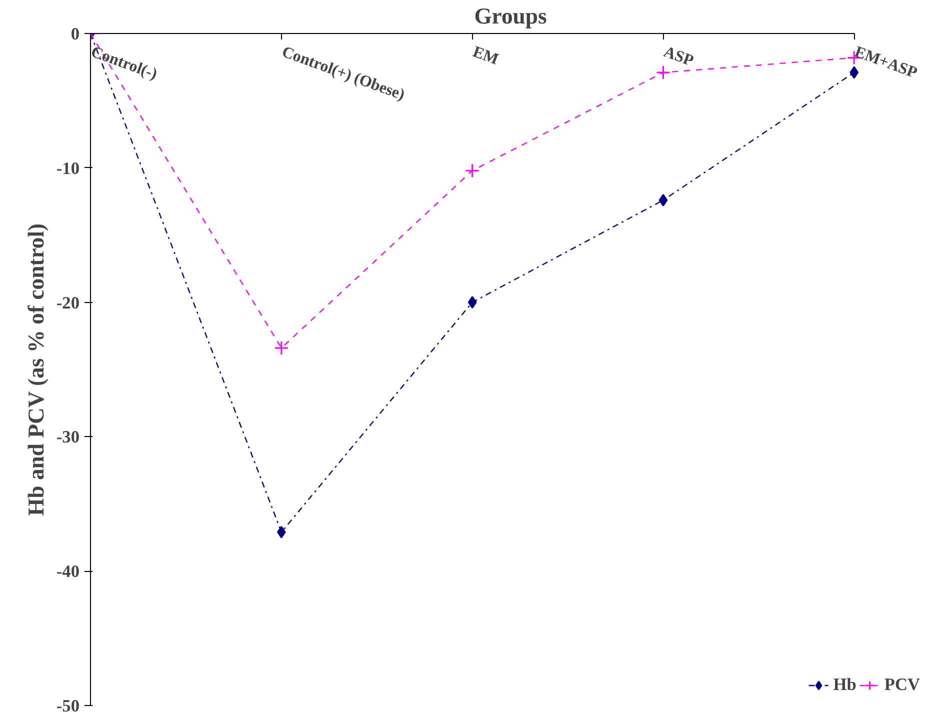  Describe the element at coordinates (68, 572) in the screenshot. I see `y-tick-label: -40` at that location.